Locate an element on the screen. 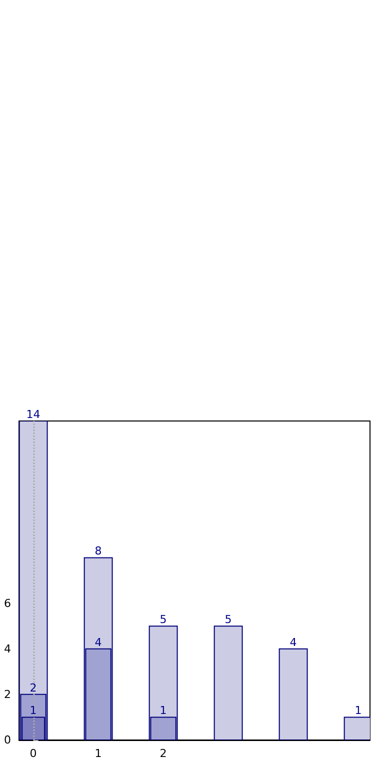  y-tick-label: 6 is located at coordinates (7, 603).